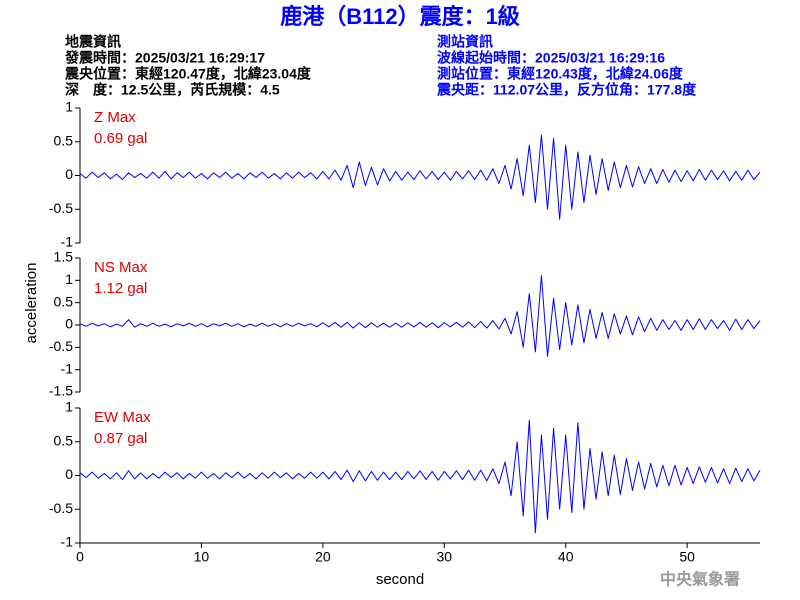  I want to click on annotation: 1.12 gal, so click(120, 288).